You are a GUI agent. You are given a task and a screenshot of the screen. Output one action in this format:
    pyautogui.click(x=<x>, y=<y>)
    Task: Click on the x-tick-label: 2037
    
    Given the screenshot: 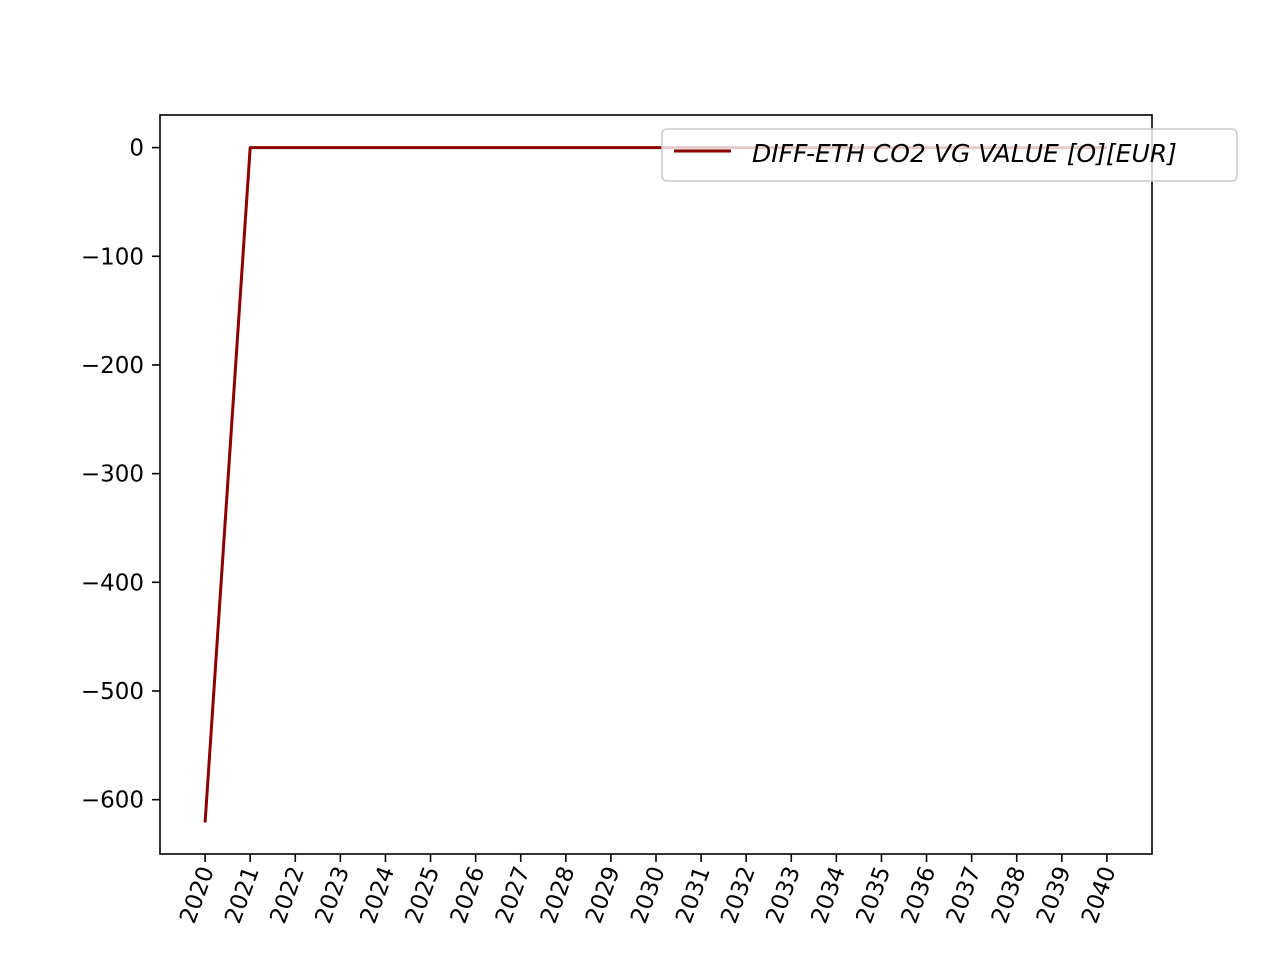 What is the action you would take?
    pyautogui.click(x=964, y=895)
    